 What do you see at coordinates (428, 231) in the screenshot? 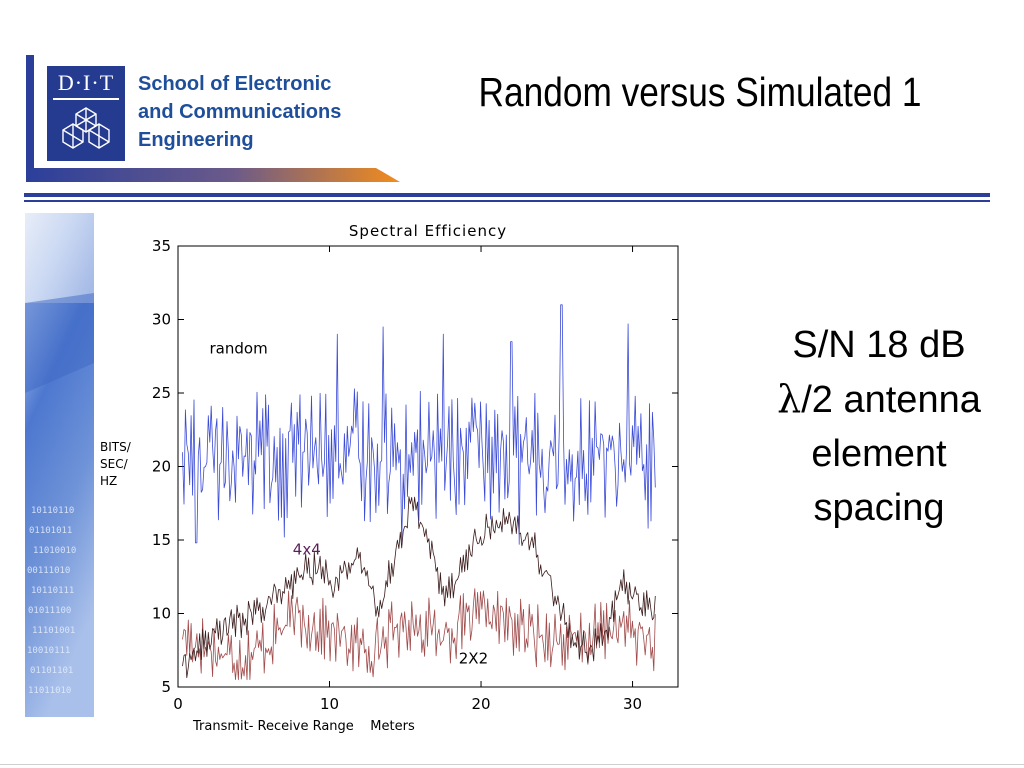
I see `chart-title: Spectral Efficiency` at bounding box center [428, 231].